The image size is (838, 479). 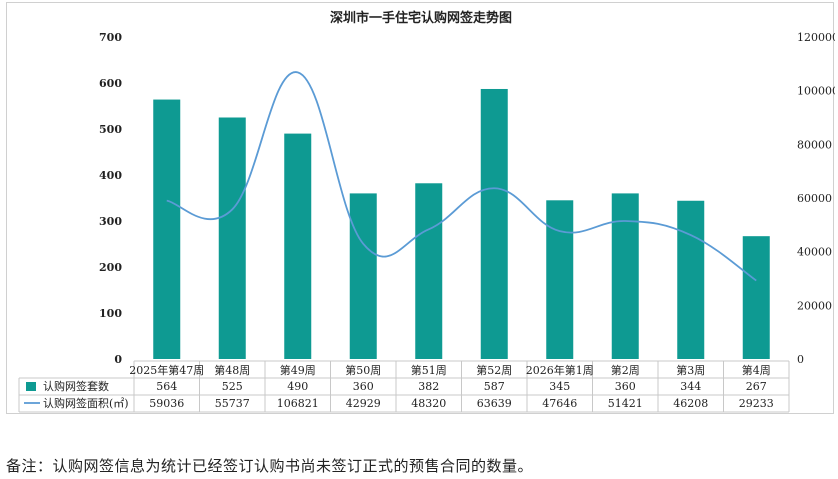 I want to click on legend-label-bar: 认购网签套数, so click(x=76, y=386).